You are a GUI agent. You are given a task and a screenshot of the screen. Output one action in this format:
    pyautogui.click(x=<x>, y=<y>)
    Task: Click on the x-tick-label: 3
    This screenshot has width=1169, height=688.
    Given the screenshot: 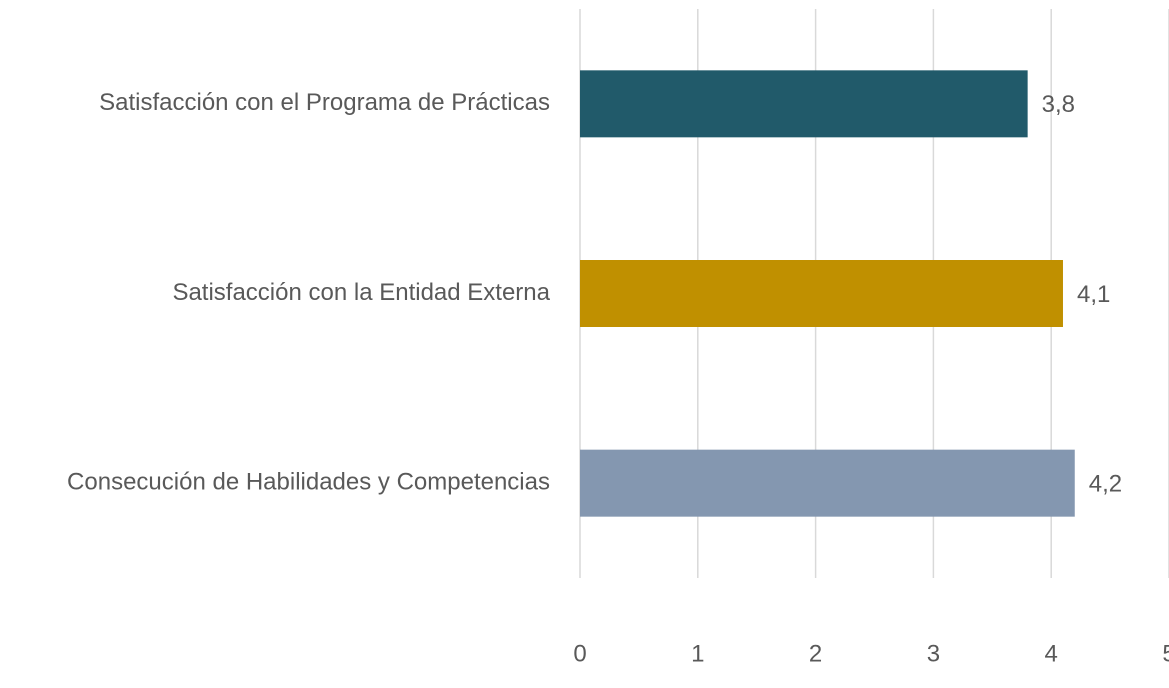 What is the action you would take?
    pyautogui.click(x=933, y=653)
    